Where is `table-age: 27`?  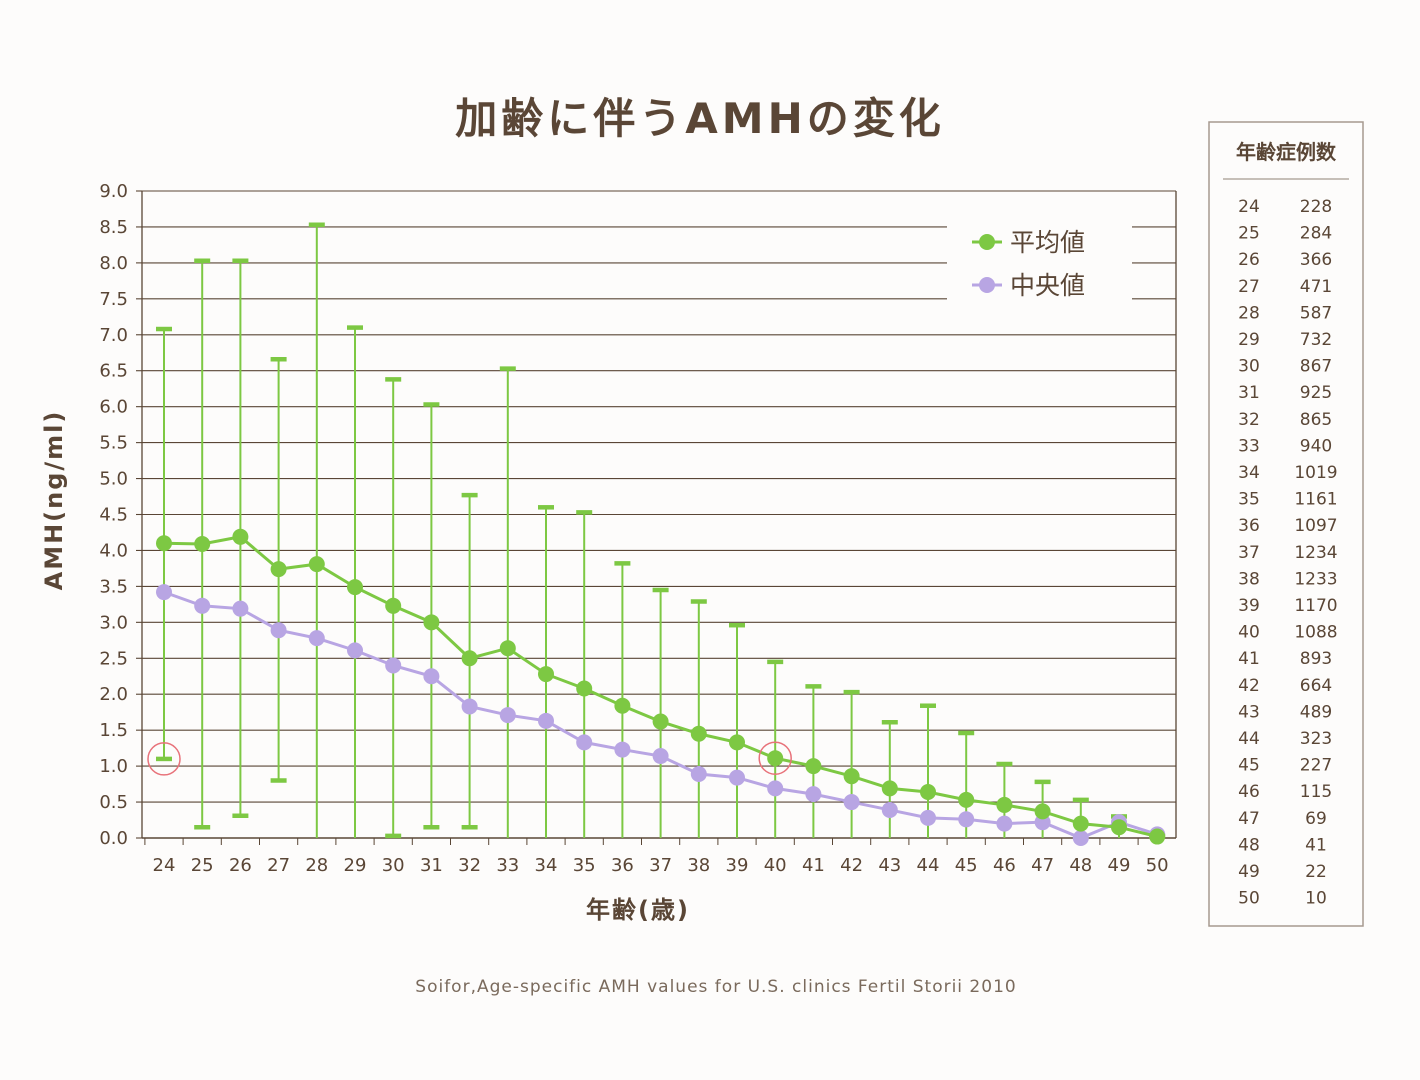
table-age: 27 is located at coordinates (1249, 287).